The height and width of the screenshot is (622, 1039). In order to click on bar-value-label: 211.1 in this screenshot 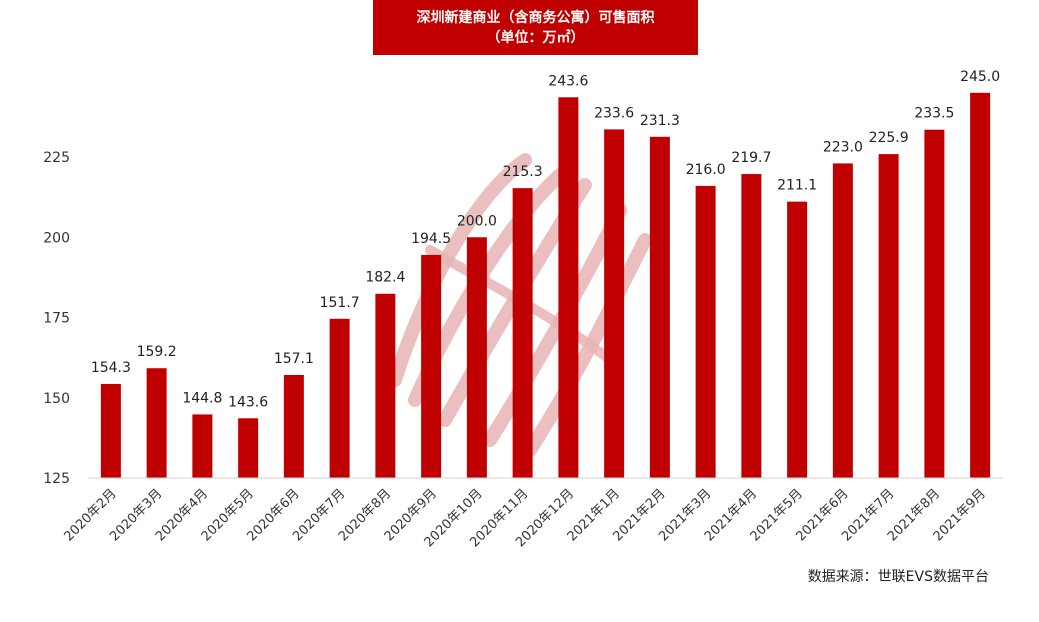, I will do `click(797, 186)`.